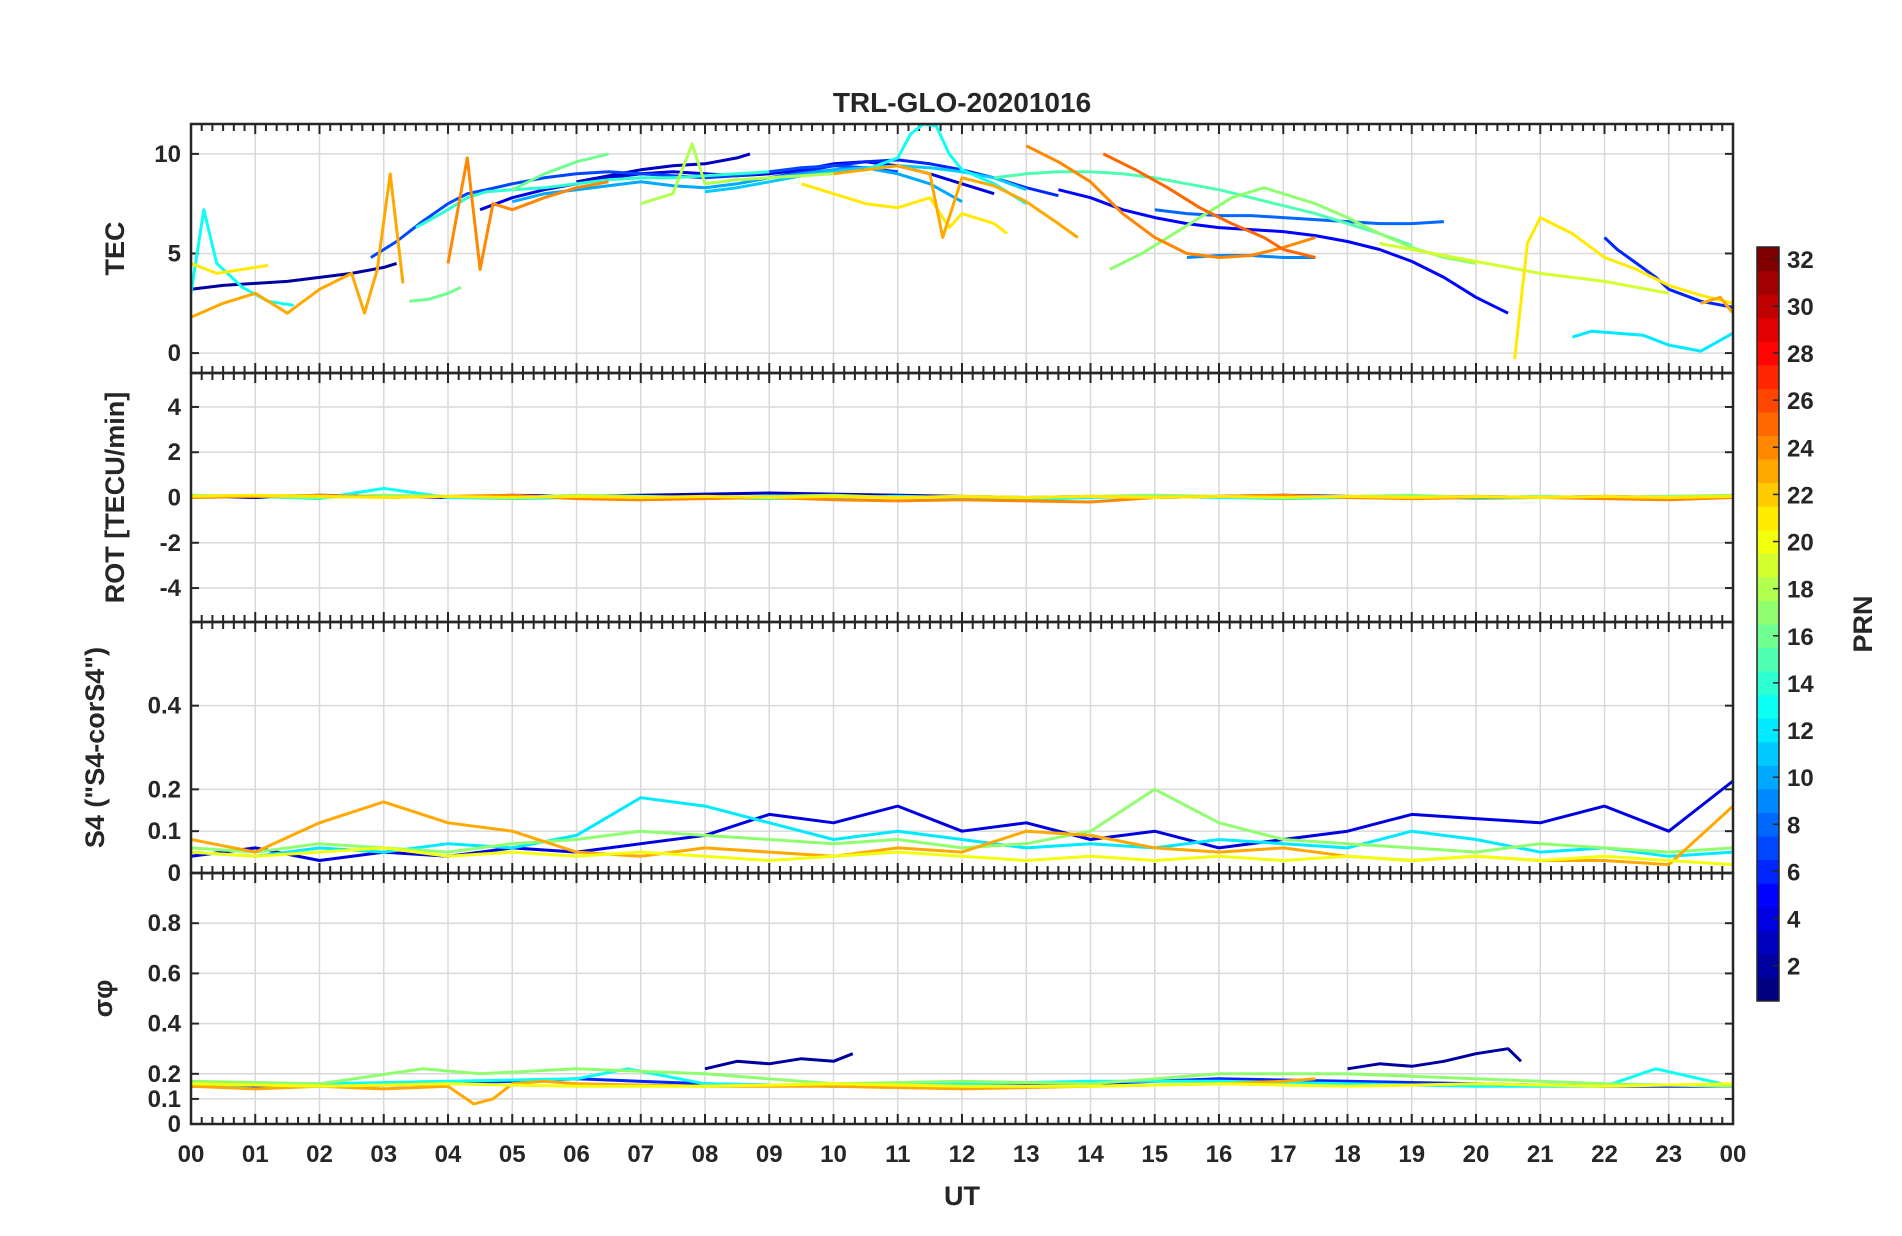  Describe the element at coordinates (1793, 825) in the screenshot. I see `colorbar-tick-label: 8` at that location.